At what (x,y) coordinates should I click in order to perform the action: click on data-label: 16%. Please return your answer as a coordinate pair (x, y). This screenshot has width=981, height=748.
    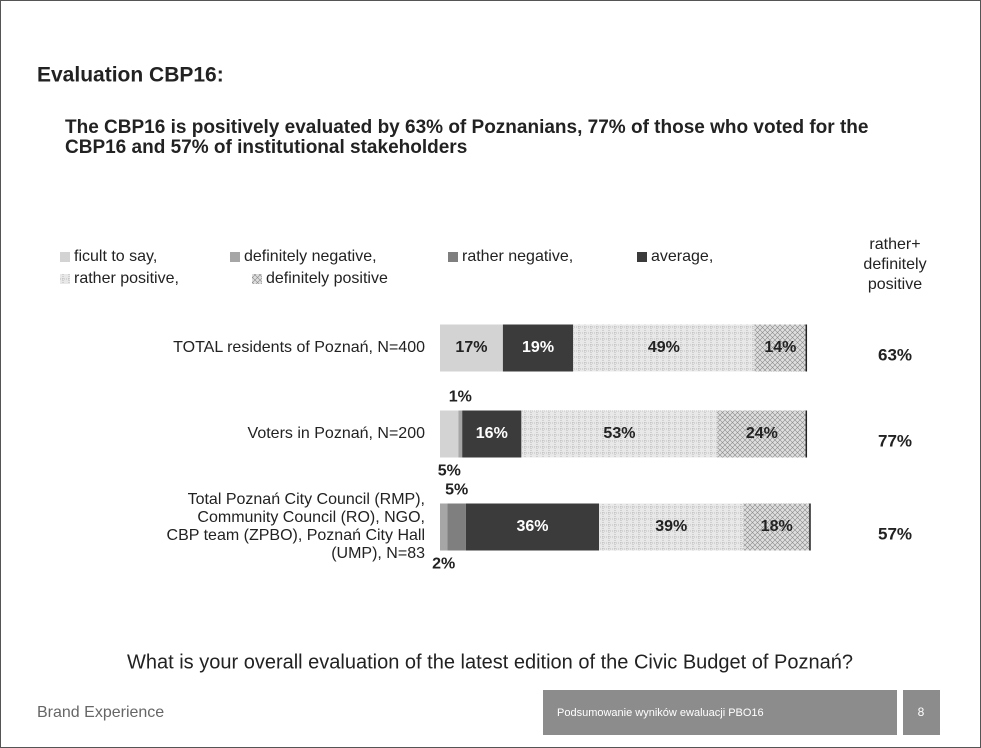
    Looking at the image, I should click on (492, 433).